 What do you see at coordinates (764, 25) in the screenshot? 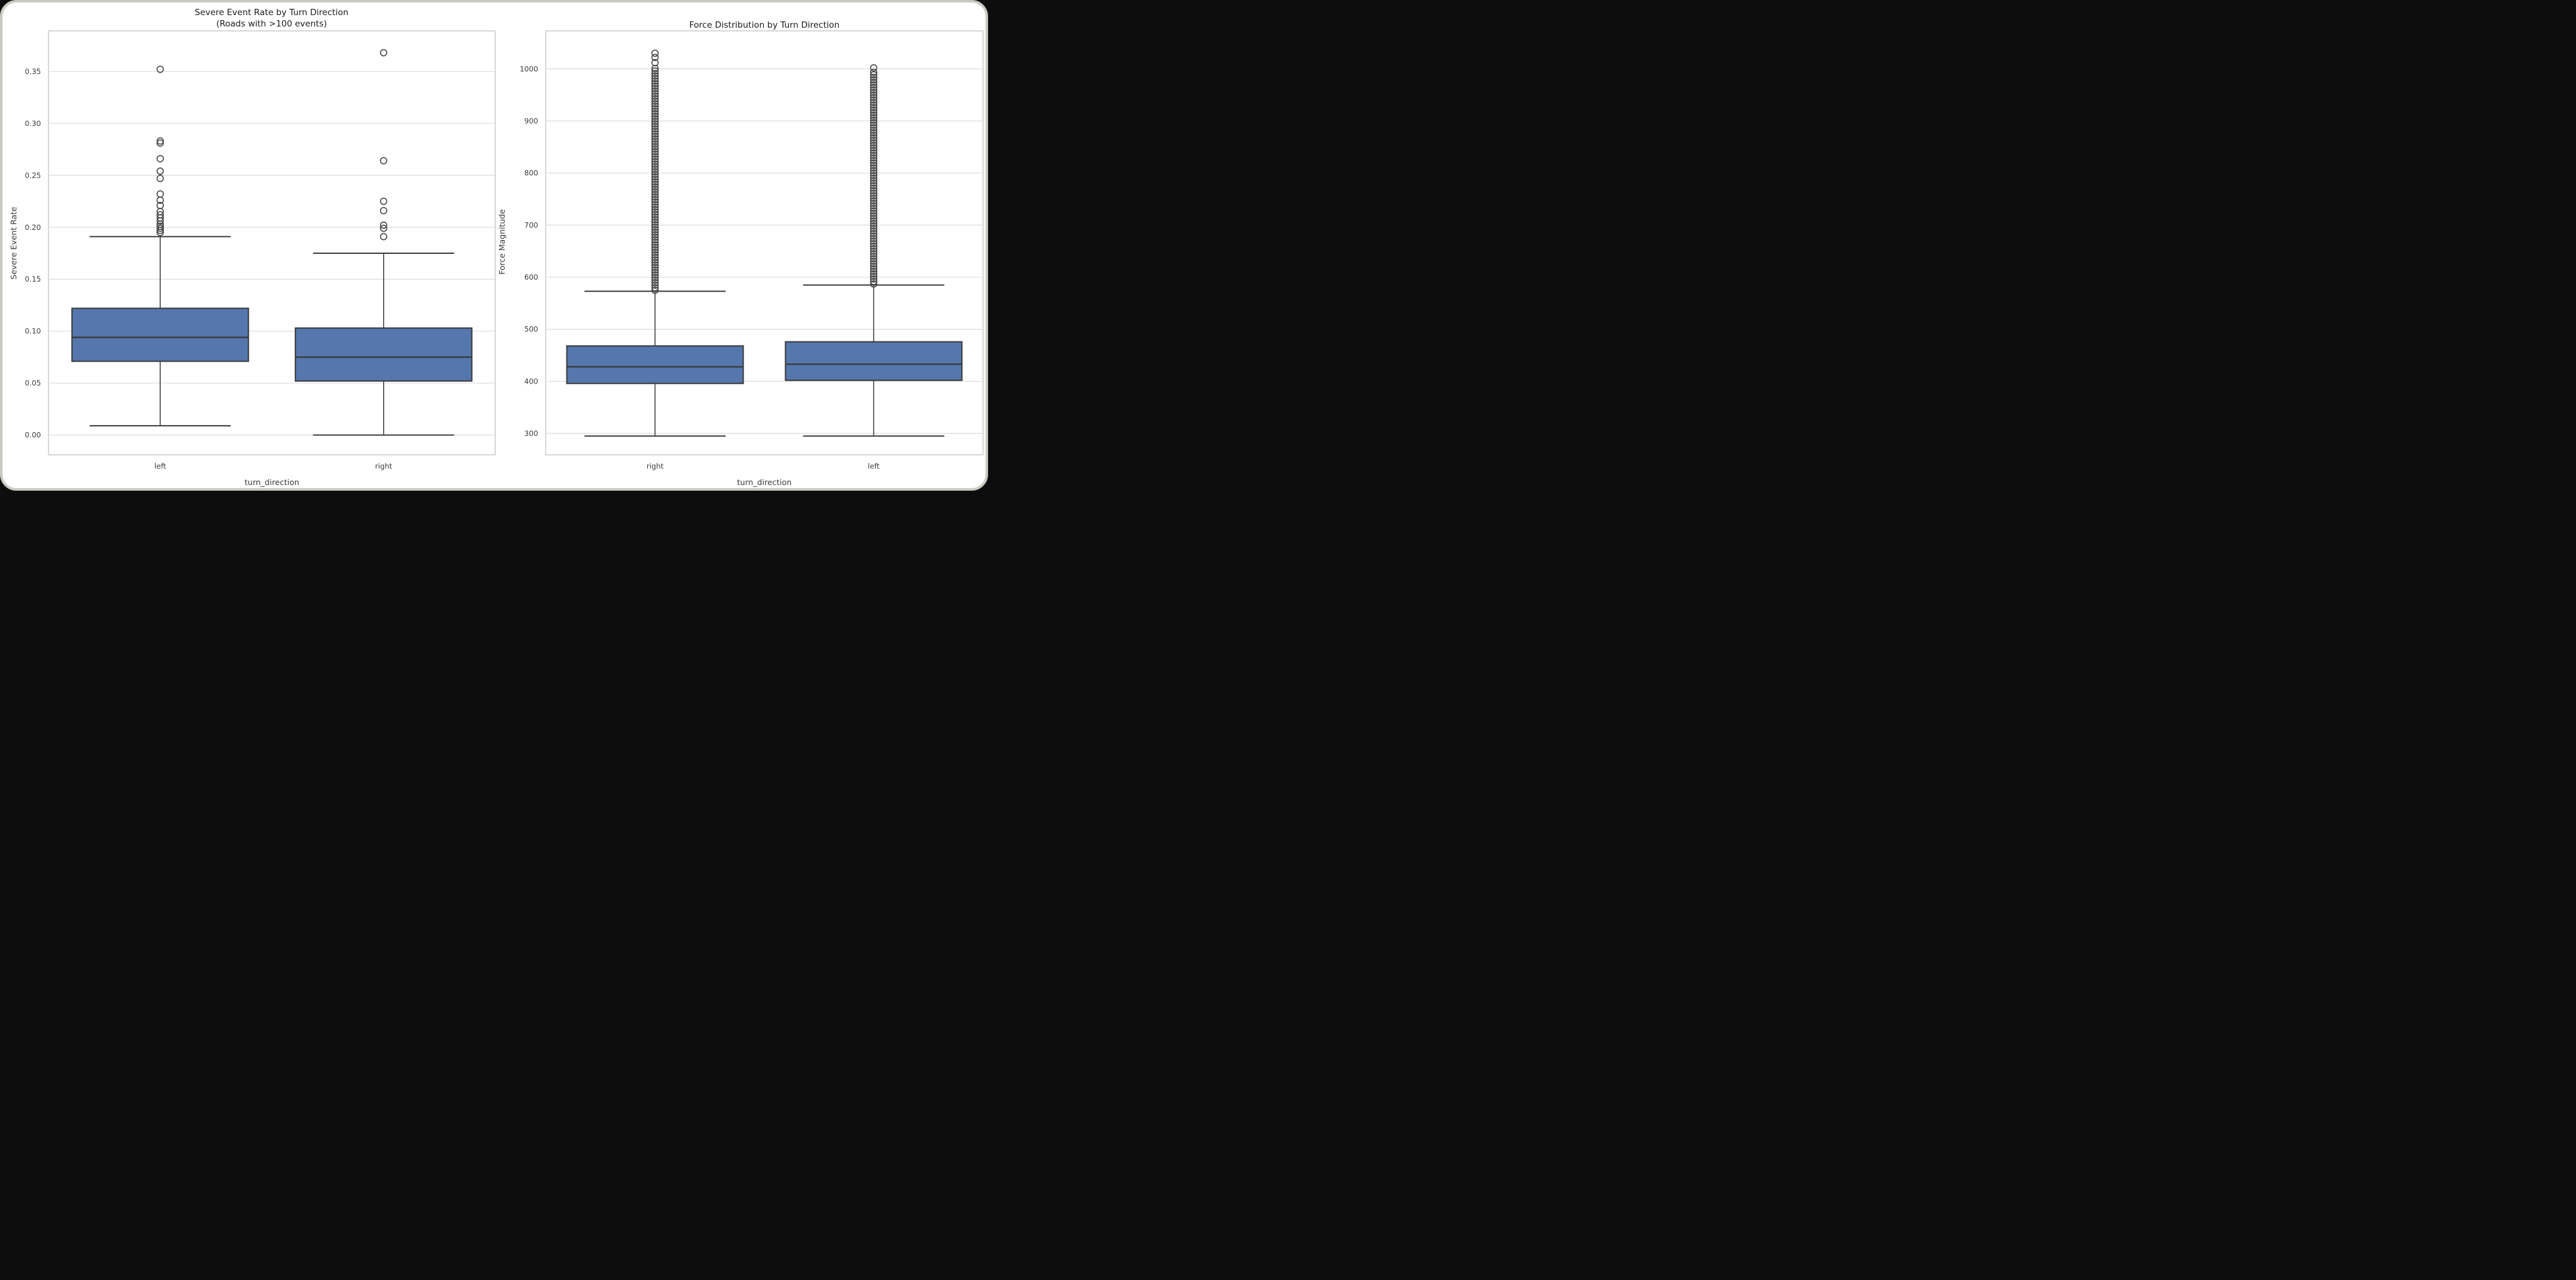
I see `right-chart-title: Force Distribution by Turn Direction` at bounding box center [764, 25].